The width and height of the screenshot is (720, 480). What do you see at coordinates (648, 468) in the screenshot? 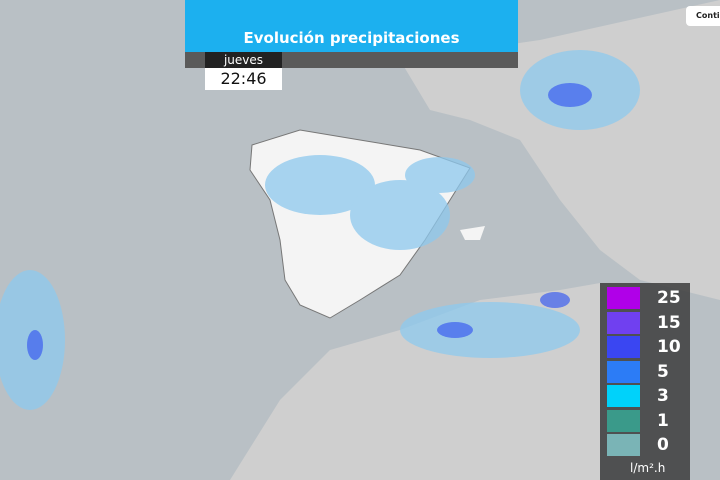
I see `legend-unit: l/m².h` at bounding box center [648, 468].